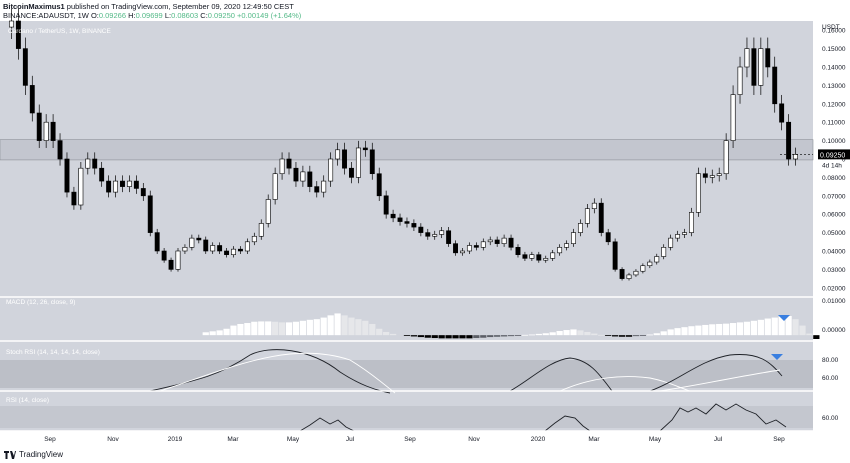 This screenshot has width=850, height=463. I want to click on tradingview-logo: TradingView, so click(33, 454).